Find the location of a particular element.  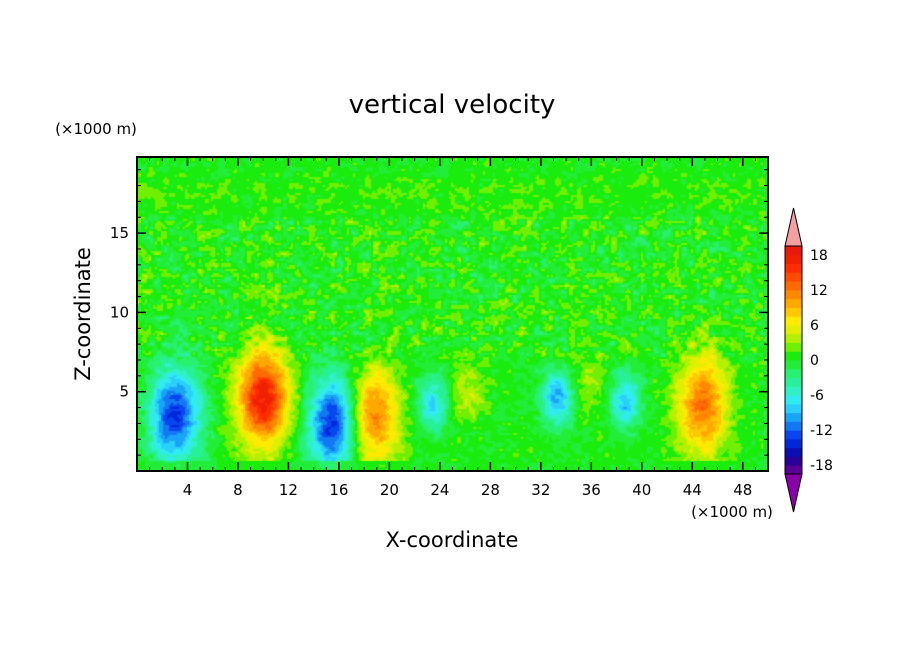

colorbar-tick-label: 12 is located at coordinates (819, 291).